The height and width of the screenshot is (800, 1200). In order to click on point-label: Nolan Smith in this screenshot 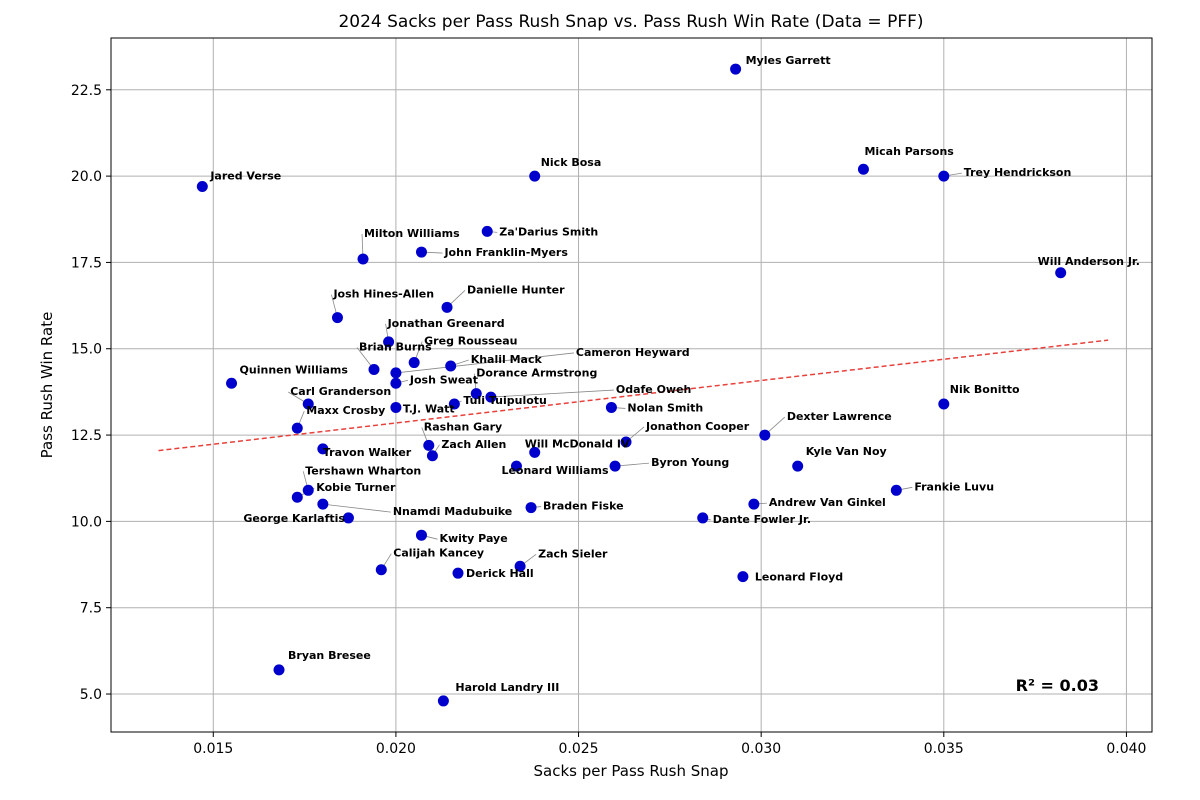, I will do `click(665, 407)`.